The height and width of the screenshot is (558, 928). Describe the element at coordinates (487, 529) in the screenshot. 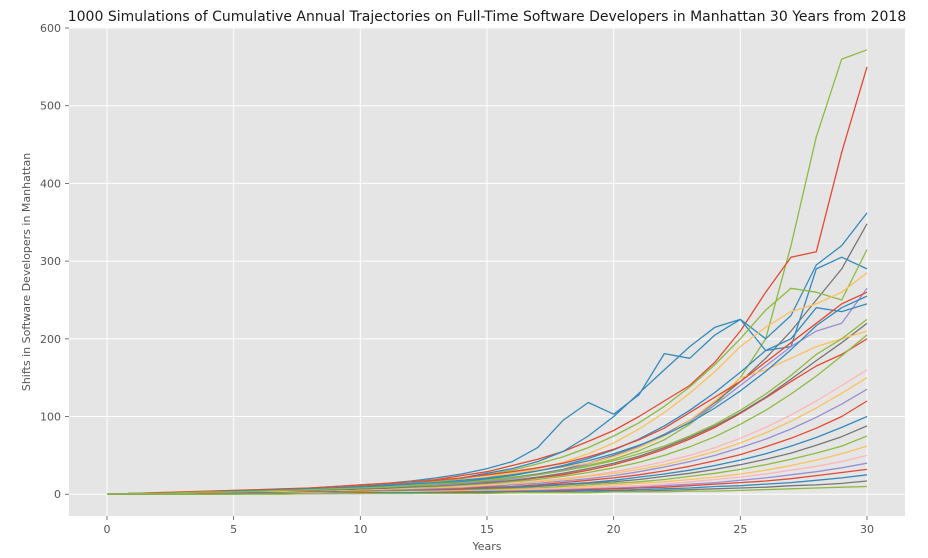

I see `x-tick-label: 15` at that location.